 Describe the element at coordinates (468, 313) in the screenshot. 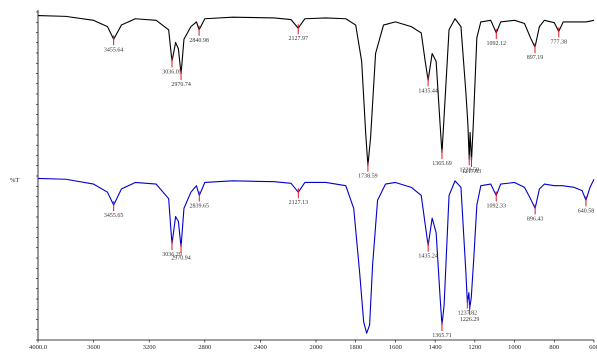

I see `peak-label: 1237.82` at that location.